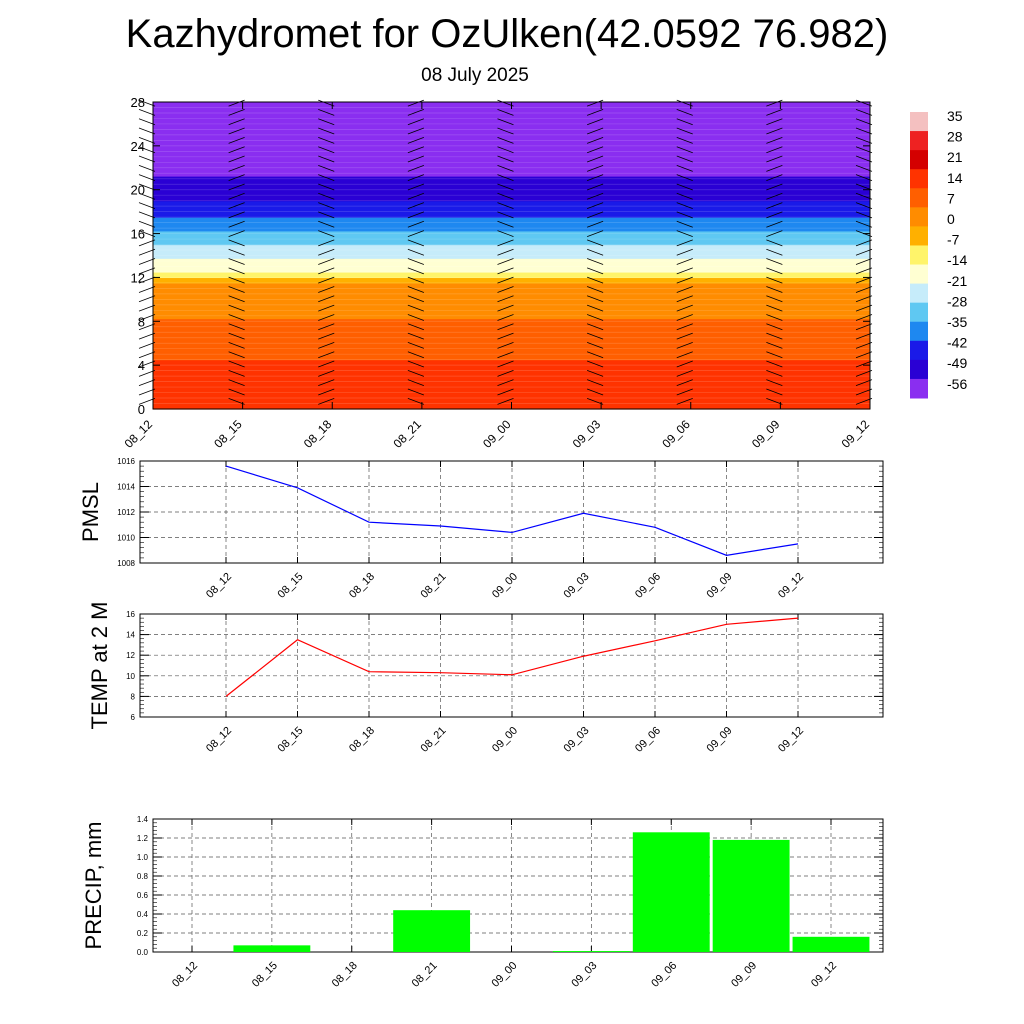 This screenshot has height=1024, width=1024. Describe the element at coordinates (577, 740) in the screenshot. I see `x-tick-label: 09_03` at that location.